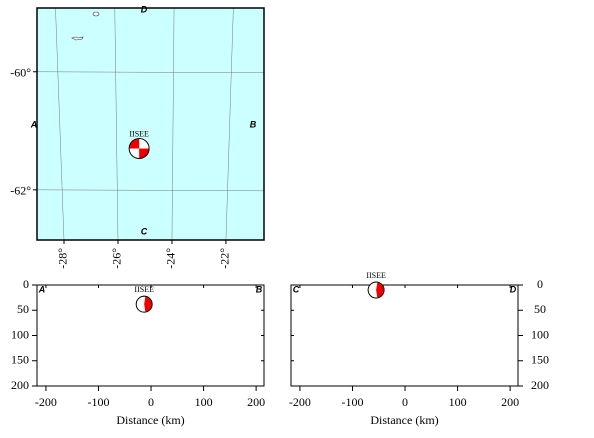 The width and height of the screenshot is (594, 438). Describe the element at coordinates (63, 258) in the screenshot. I see `lon-tick-label: -28°` at that location.